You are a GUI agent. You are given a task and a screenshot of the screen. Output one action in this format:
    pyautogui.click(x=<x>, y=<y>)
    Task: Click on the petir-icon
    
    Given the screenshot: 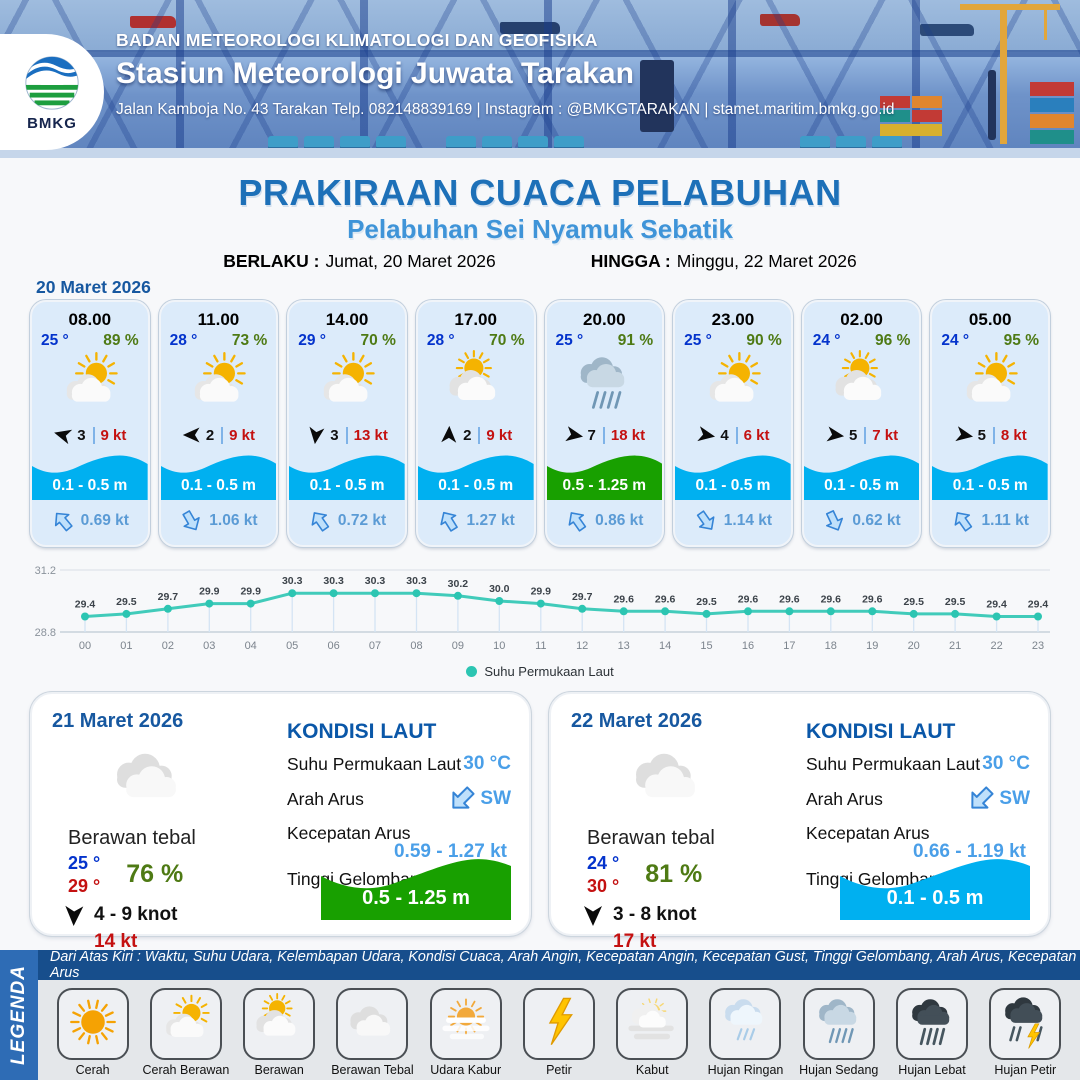 What is the action you would take?
    pyautogui.click(x=559, y=1024)
    